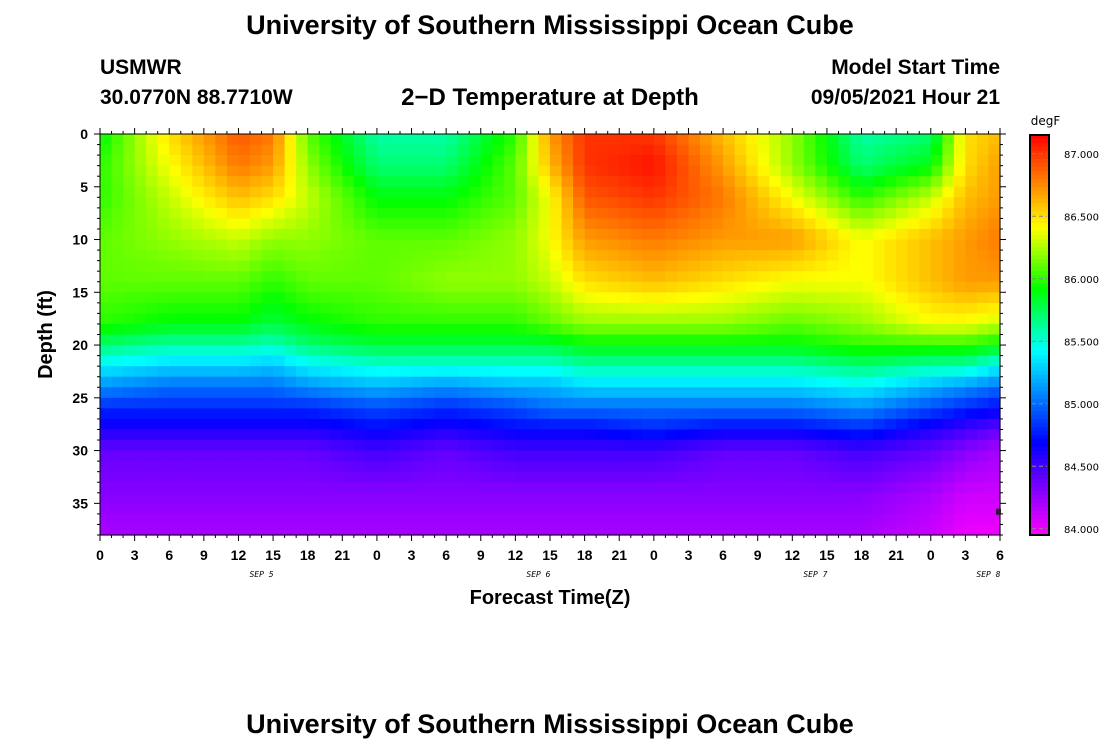 The height and width of the screenshot is (750, 1100). I want to click on x-tick-label: 18, so click(308, 555).